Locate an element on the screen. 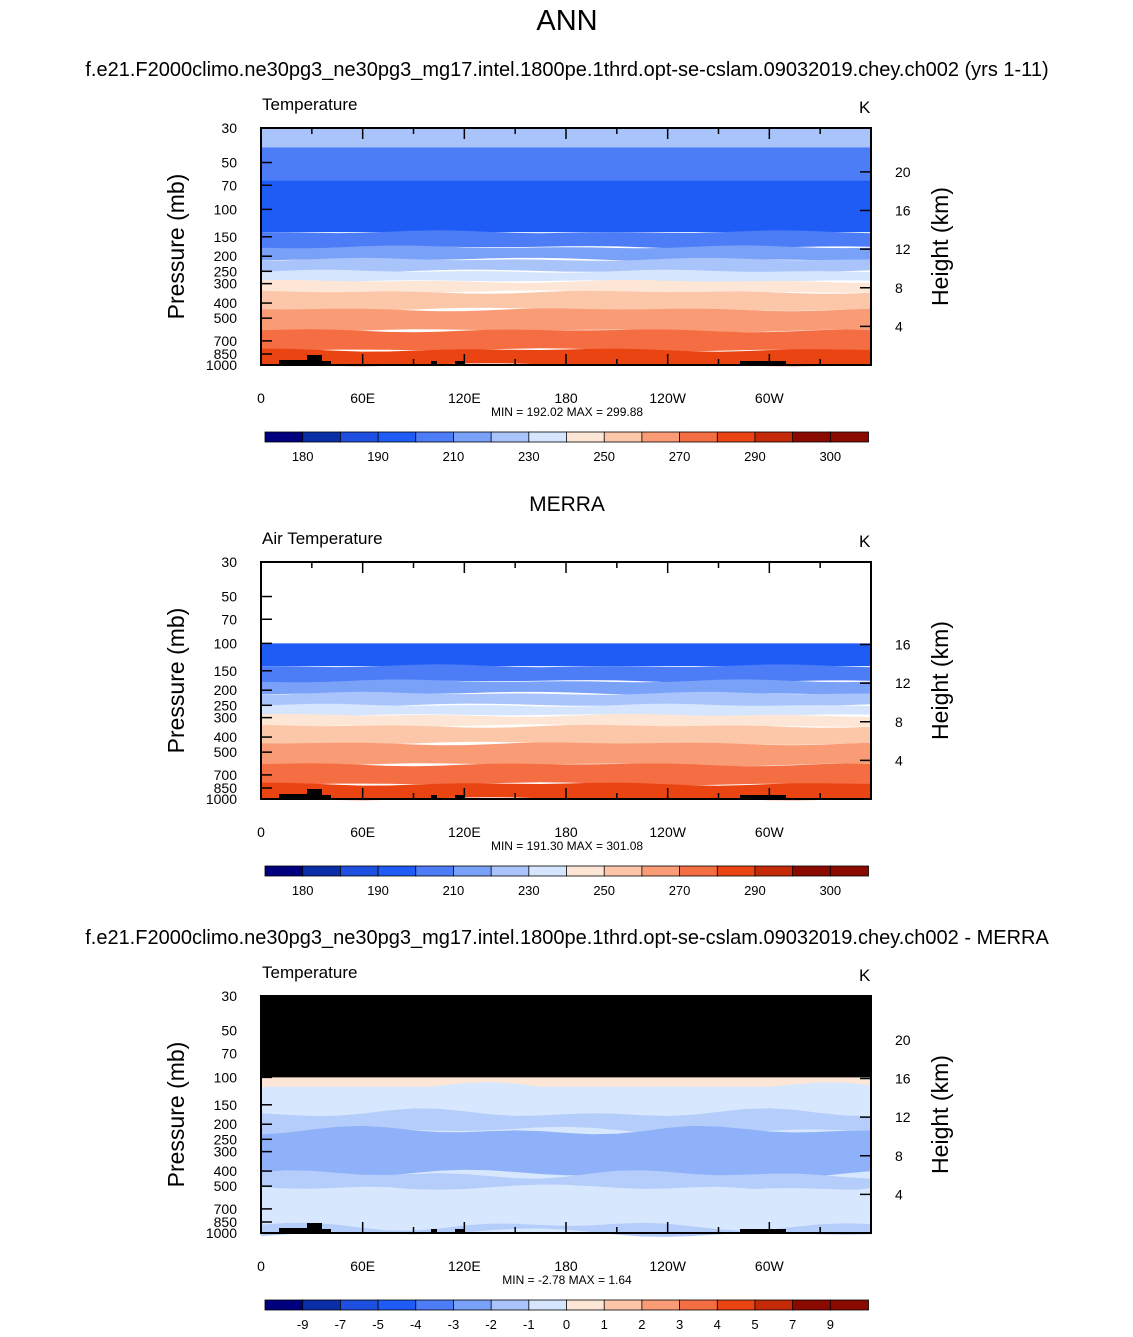 The width and height of the screenshot is (1133, 1337). y-tick-label: 200 is located at coordinates (226, 1124).